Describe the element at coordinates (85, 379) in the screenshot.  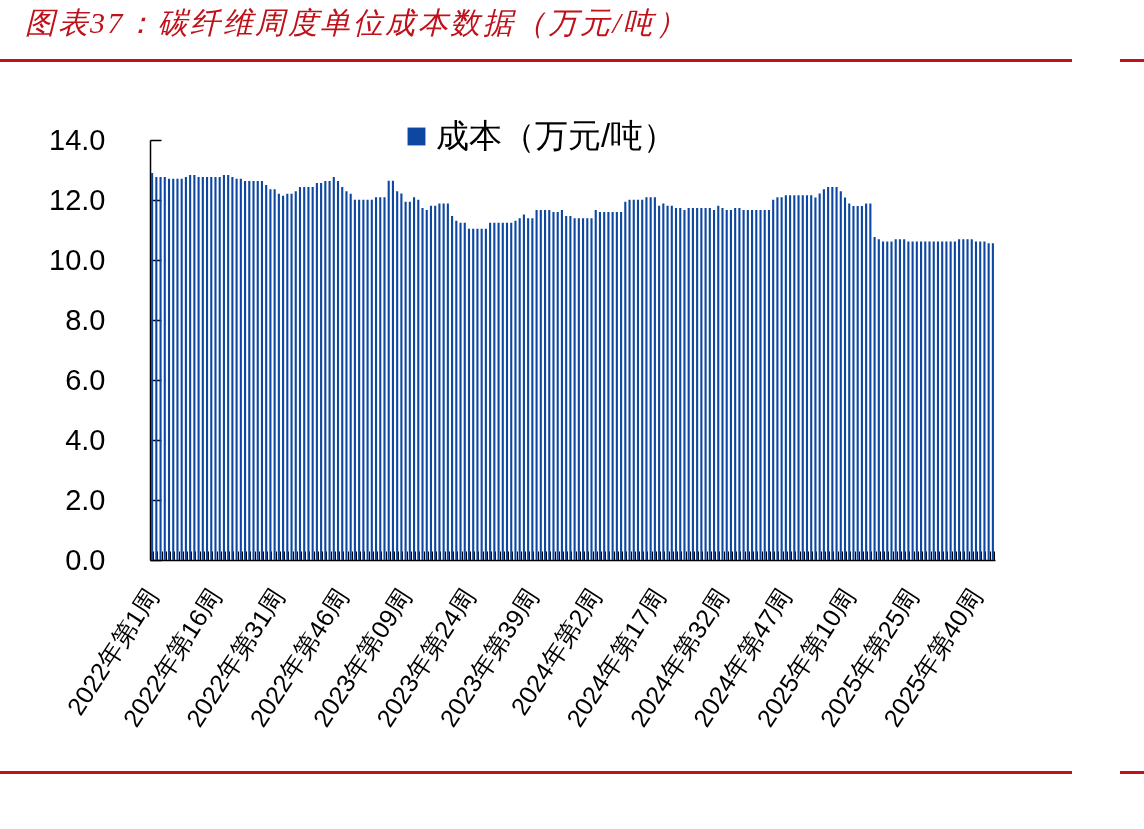
I see `y-tick-label: 6.0` at that location.